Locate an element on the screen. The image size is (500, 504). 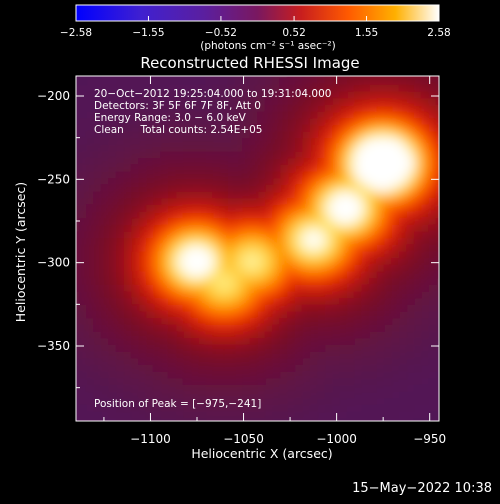
annotation-clean-counts: Clean Total counts: 2.54E+05 is located at coordinates (178, 130).